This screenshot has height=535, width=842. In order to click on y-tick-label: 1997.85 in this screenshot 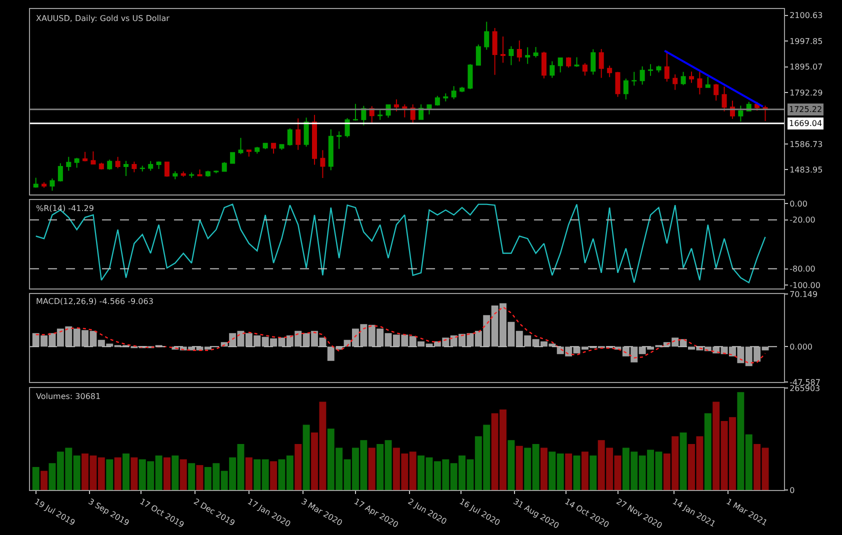, I will do `click(806, 41)`.